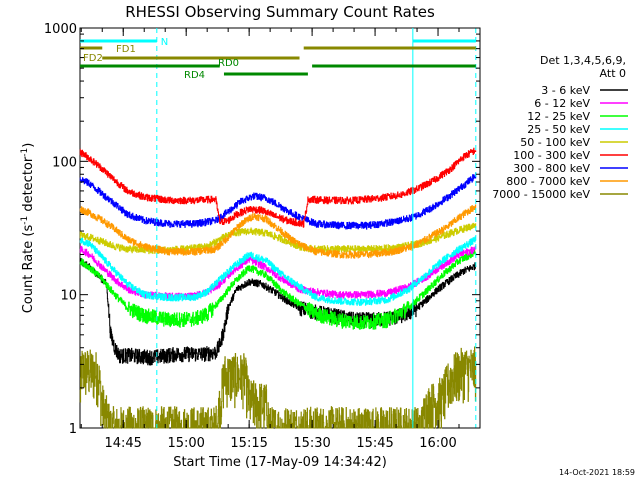 Image resolution: width=640 pixels, height=480 pixels. I want to click on x-tick-label: 16:00, so click(437, 443).